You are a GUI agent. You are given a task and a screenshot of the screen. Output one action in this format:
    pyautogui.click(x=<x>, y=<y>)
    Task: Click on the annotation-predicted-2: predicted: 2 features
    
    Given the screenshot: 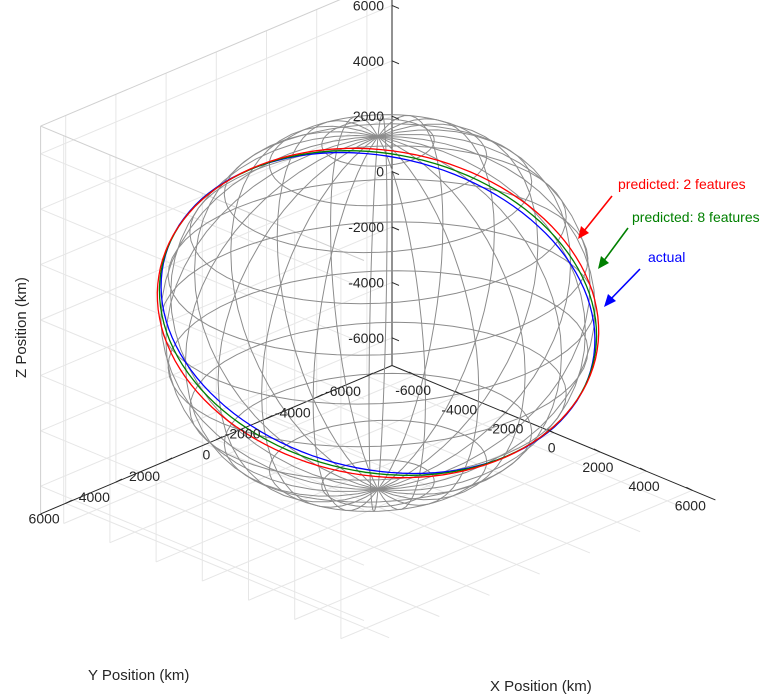 What is the action you would take?
    pyautogui.click(x=682, y=184)
    